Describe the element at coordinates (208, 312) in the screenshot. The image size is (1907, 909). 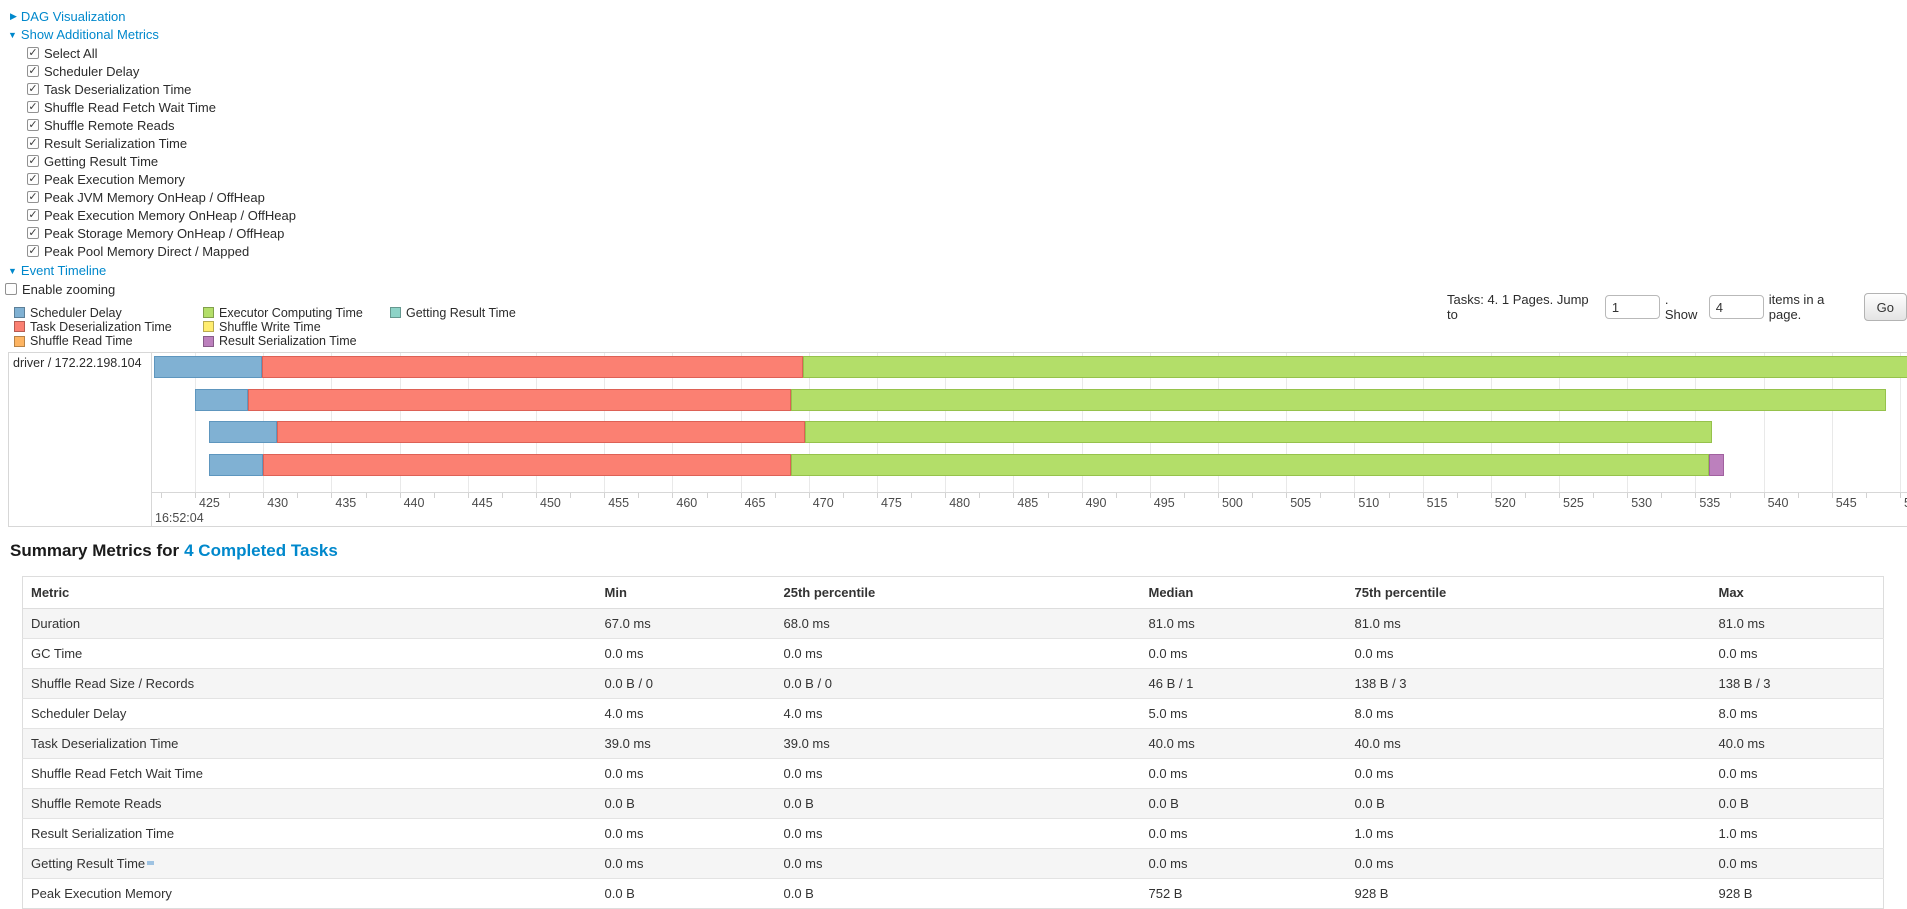
I see `legend-swatch` at that location.